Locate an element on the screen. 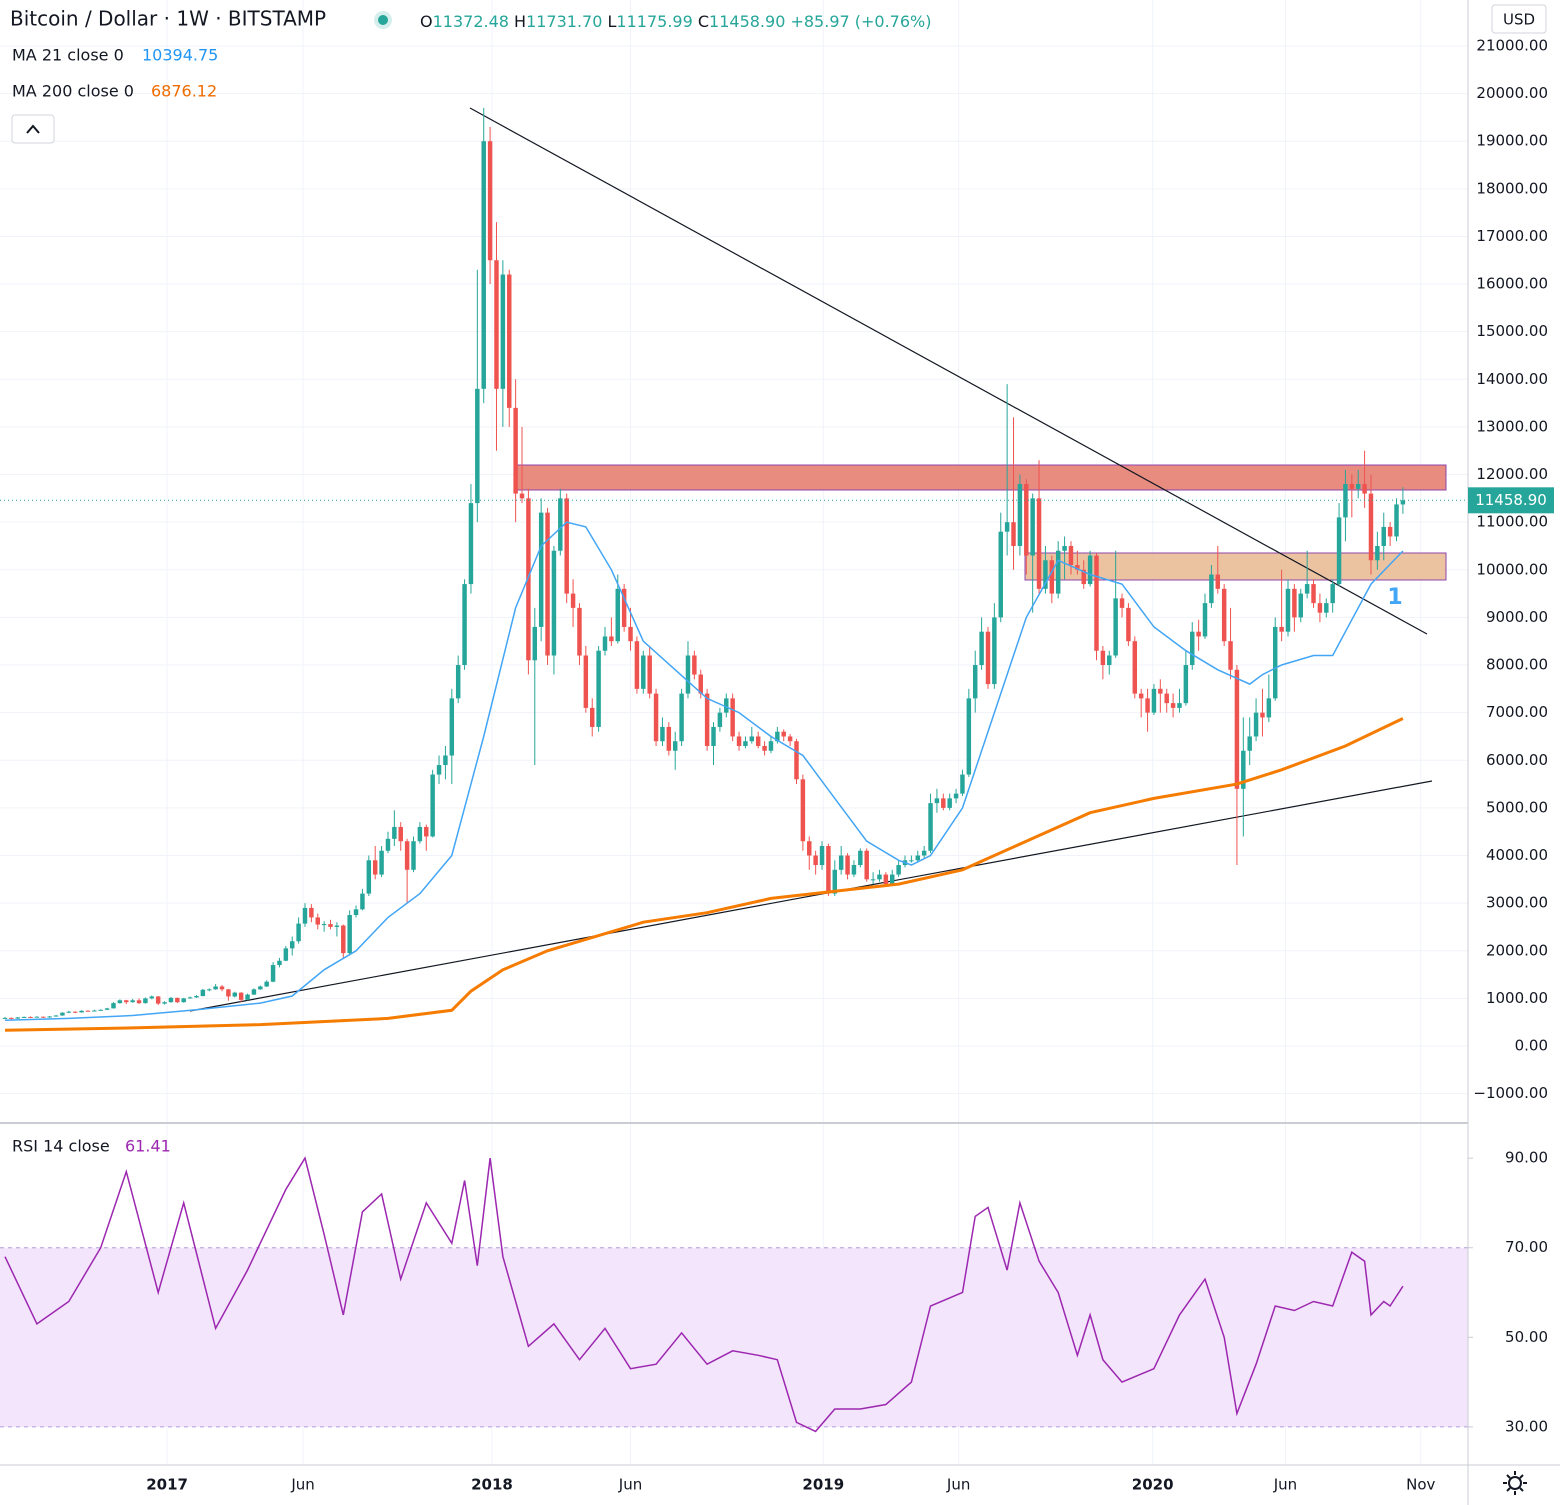  trend-line is located at coordinates (811, 896).